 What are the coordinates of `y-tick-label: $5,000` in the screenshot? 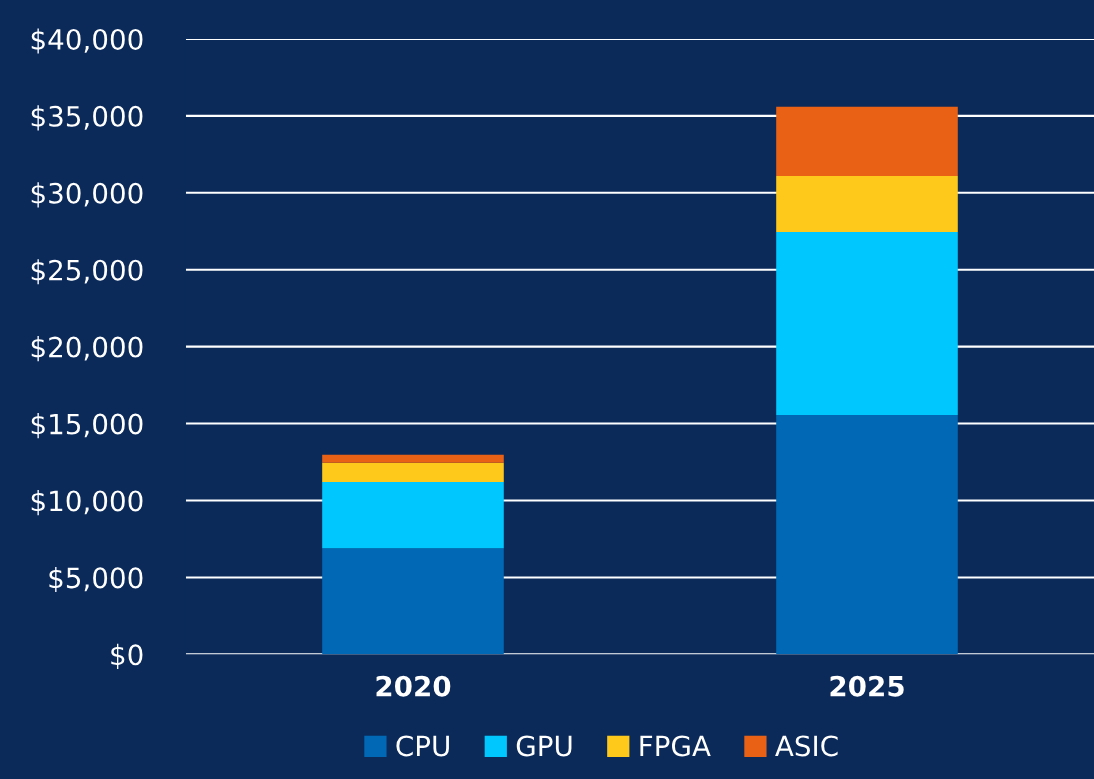 It's located at (96, 579).